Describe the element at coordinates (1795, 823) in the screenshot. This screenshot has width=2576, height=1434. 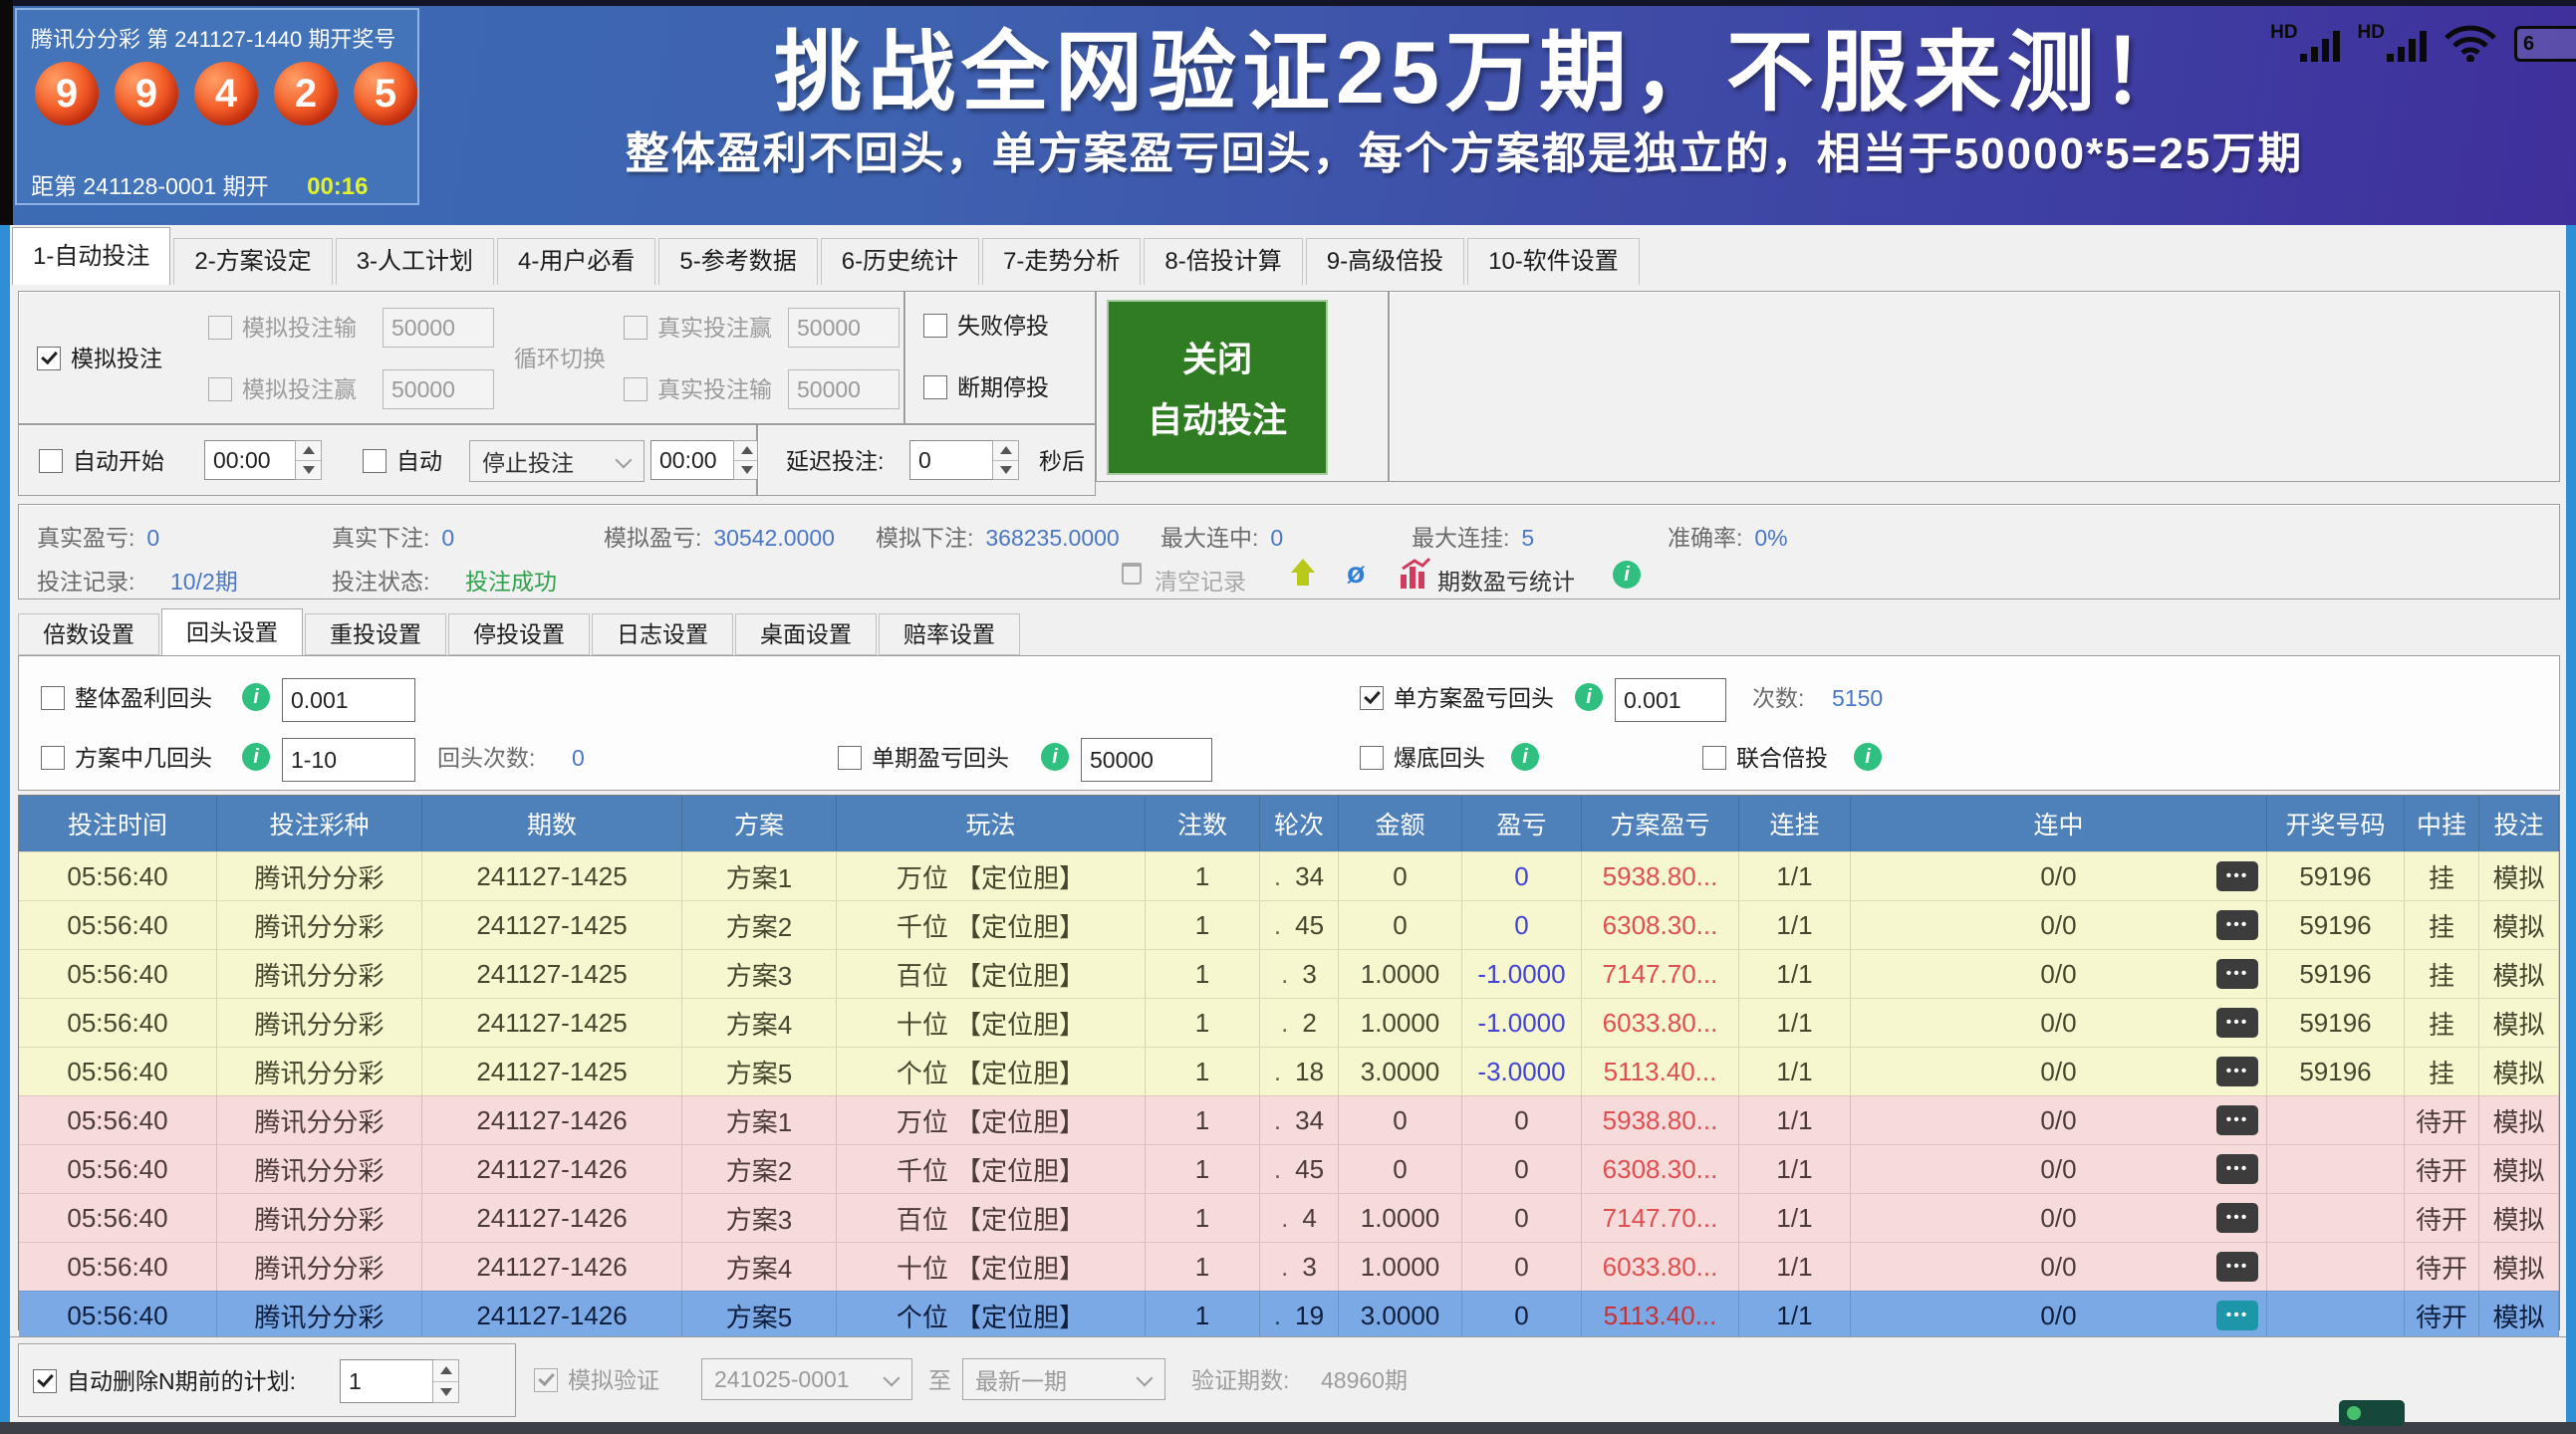
I see `table-header-cell: 连挂` at that location.